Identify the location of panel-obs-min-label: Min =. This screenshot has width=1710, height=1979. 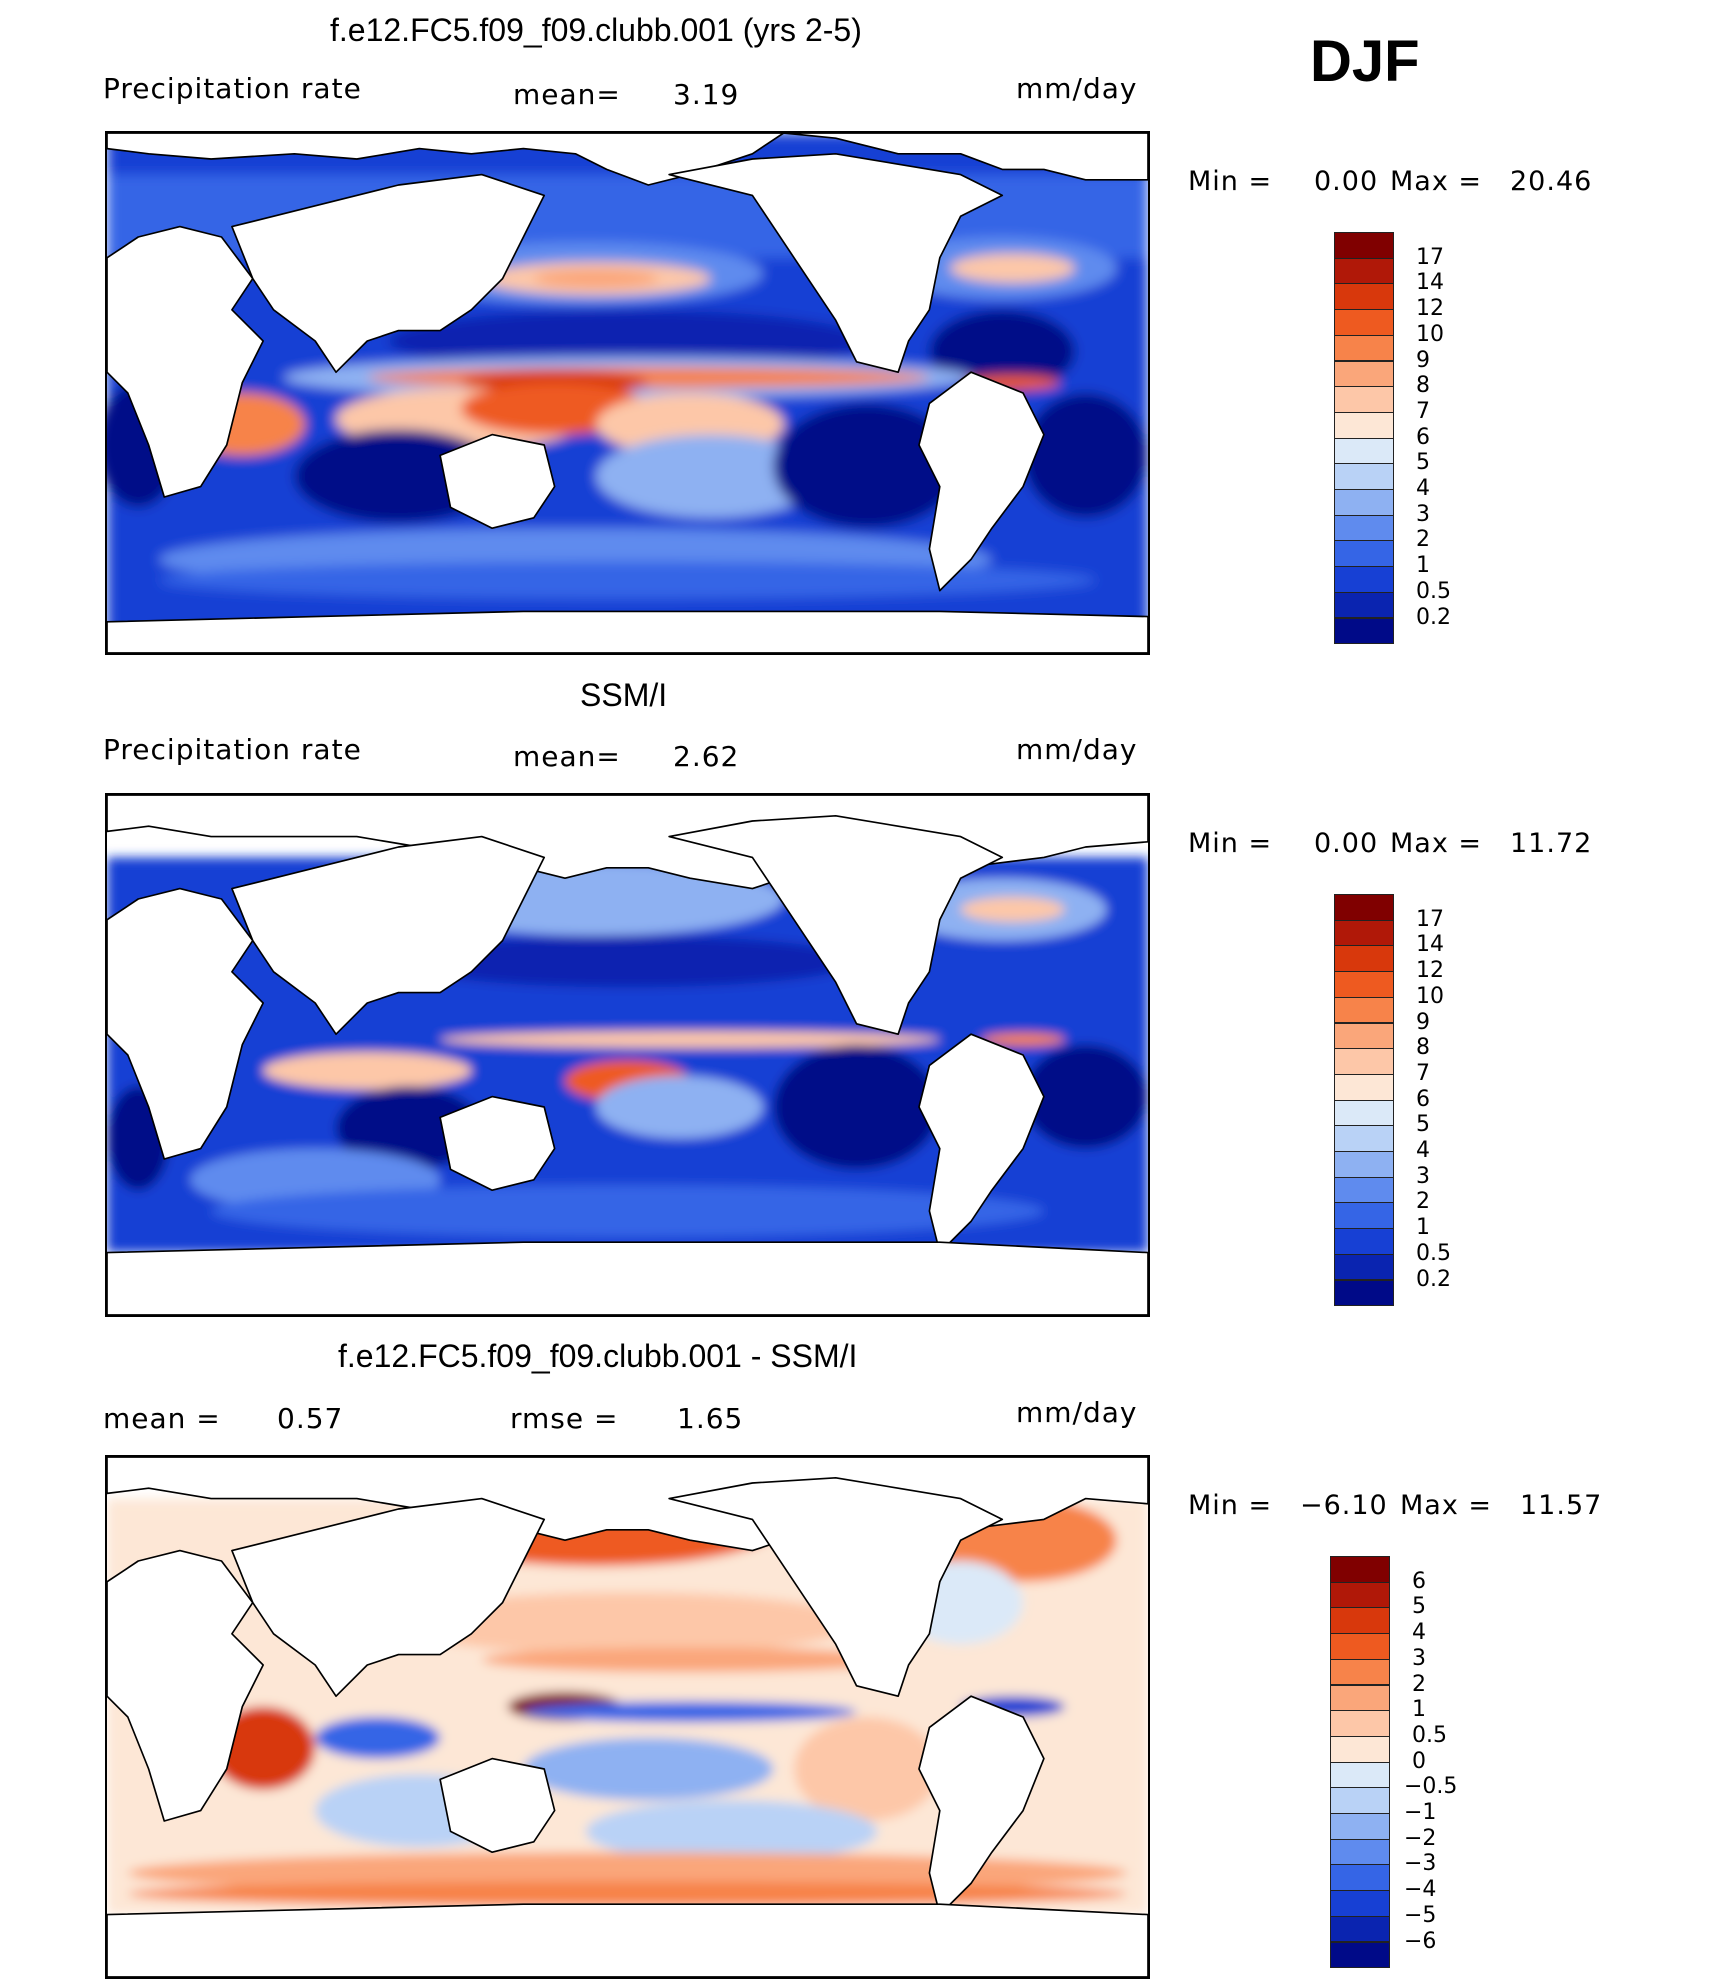
(1230, 843).